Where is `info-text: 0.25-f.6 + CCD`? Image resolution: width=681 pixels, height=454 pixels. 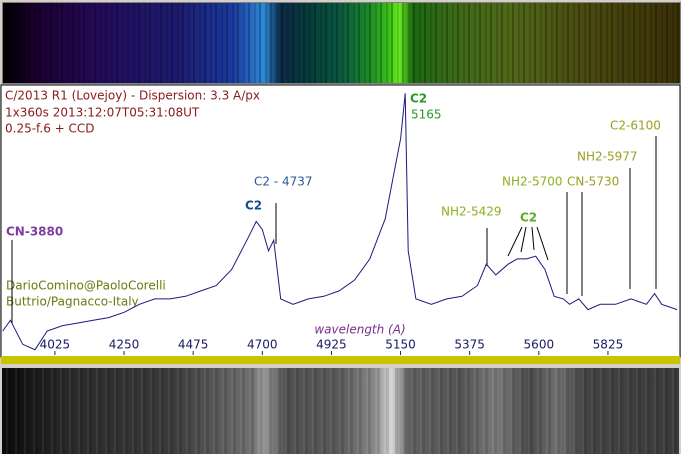
info-text: 0.25-f.6 + CCD is located at coordinates (50, 129).